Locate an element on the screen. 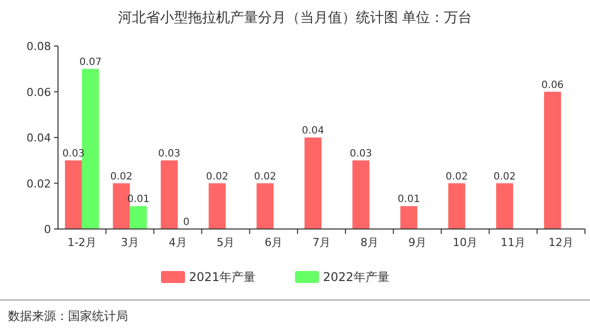 This screenshot has width=590, height=330. legend-label: 2022年产量 is located at coordinates (356, 277).